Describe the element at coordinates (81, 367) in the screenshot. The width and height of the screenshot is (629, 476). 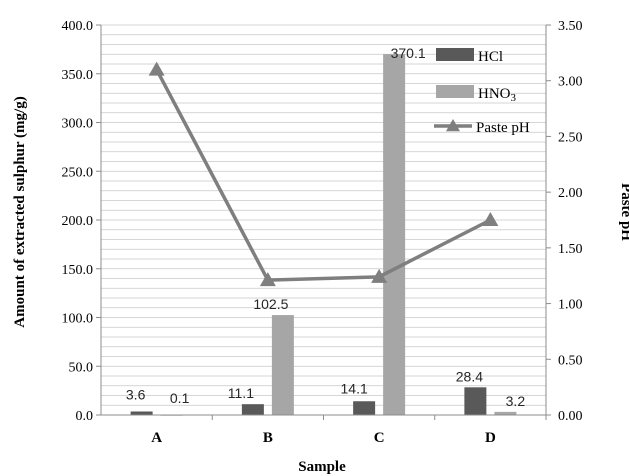
I see `y-tick-label: 50.0` at that location.